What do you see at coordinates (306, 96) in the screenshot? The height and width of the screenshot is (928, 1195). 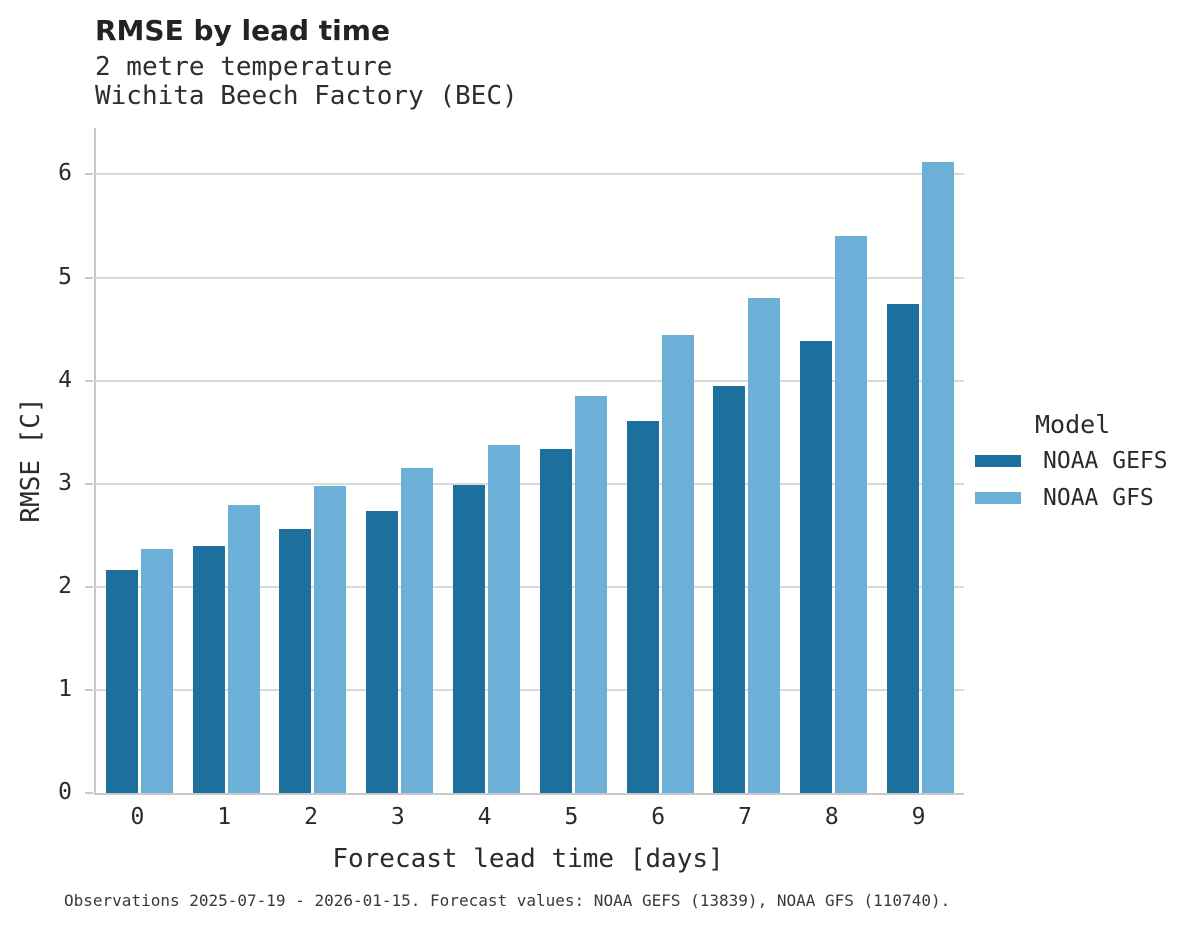 I see `chart-subtitle-station: Wichita Beech Factory (BEC)` at bounding box center [306, 96].